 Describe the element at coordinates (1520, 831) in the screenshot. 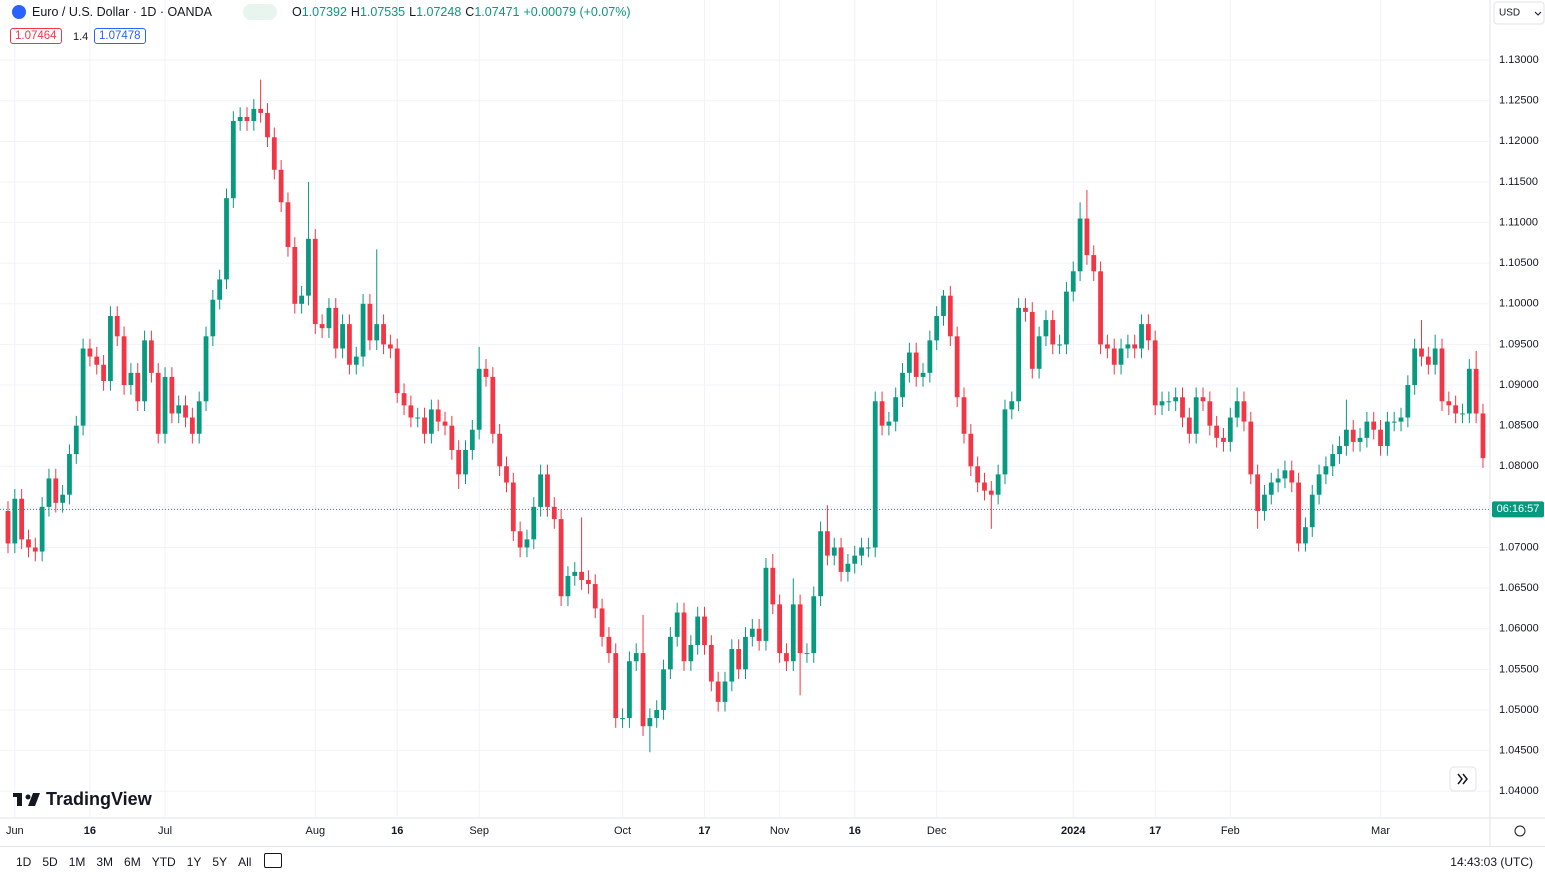

I see `settings-icon` at that location.